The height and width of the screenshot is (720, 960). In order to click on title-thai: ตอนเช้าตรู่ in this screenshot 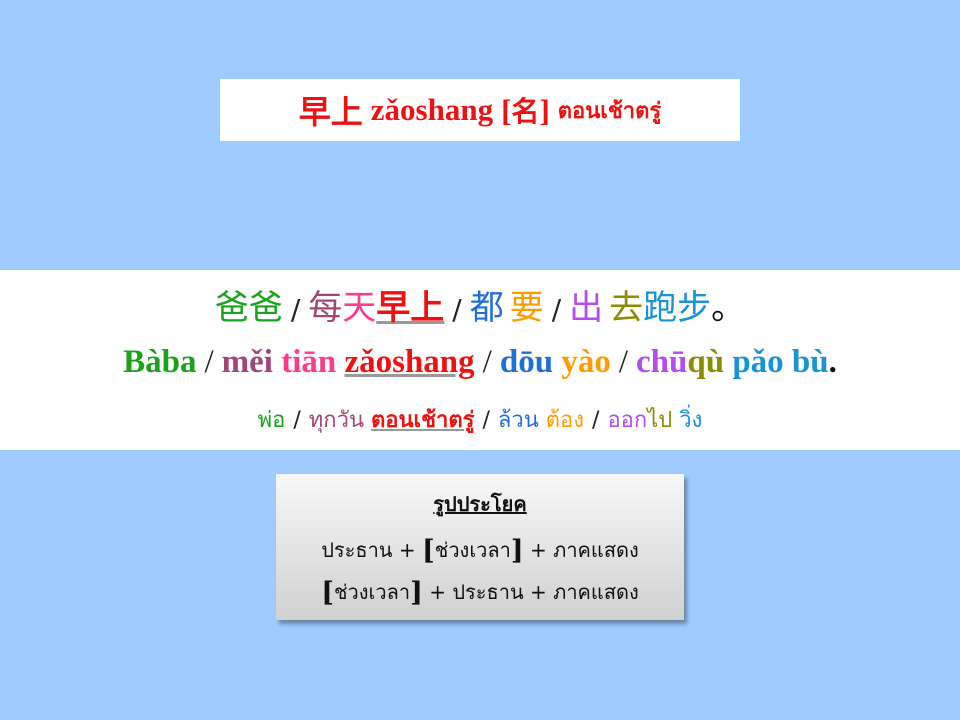, I will do `click(609, 111)`.